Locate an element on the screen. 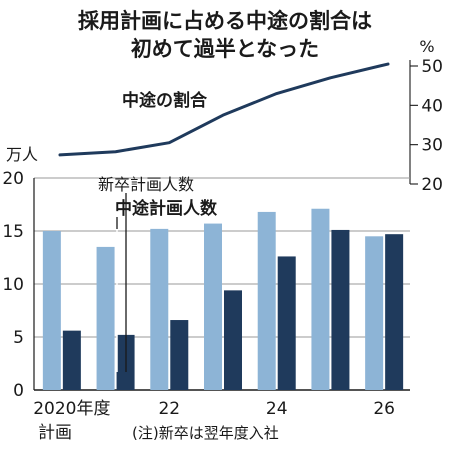  x-tick-label: 26 is located at coordinates (384, 409).